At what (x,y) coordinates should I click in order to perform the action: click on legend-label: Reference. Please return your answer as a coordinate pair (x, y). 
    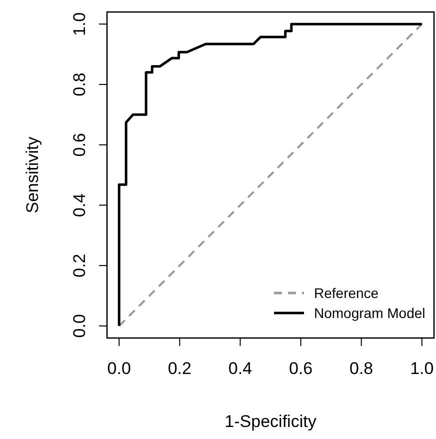
    Looking at the image, I should click on (346, 293).